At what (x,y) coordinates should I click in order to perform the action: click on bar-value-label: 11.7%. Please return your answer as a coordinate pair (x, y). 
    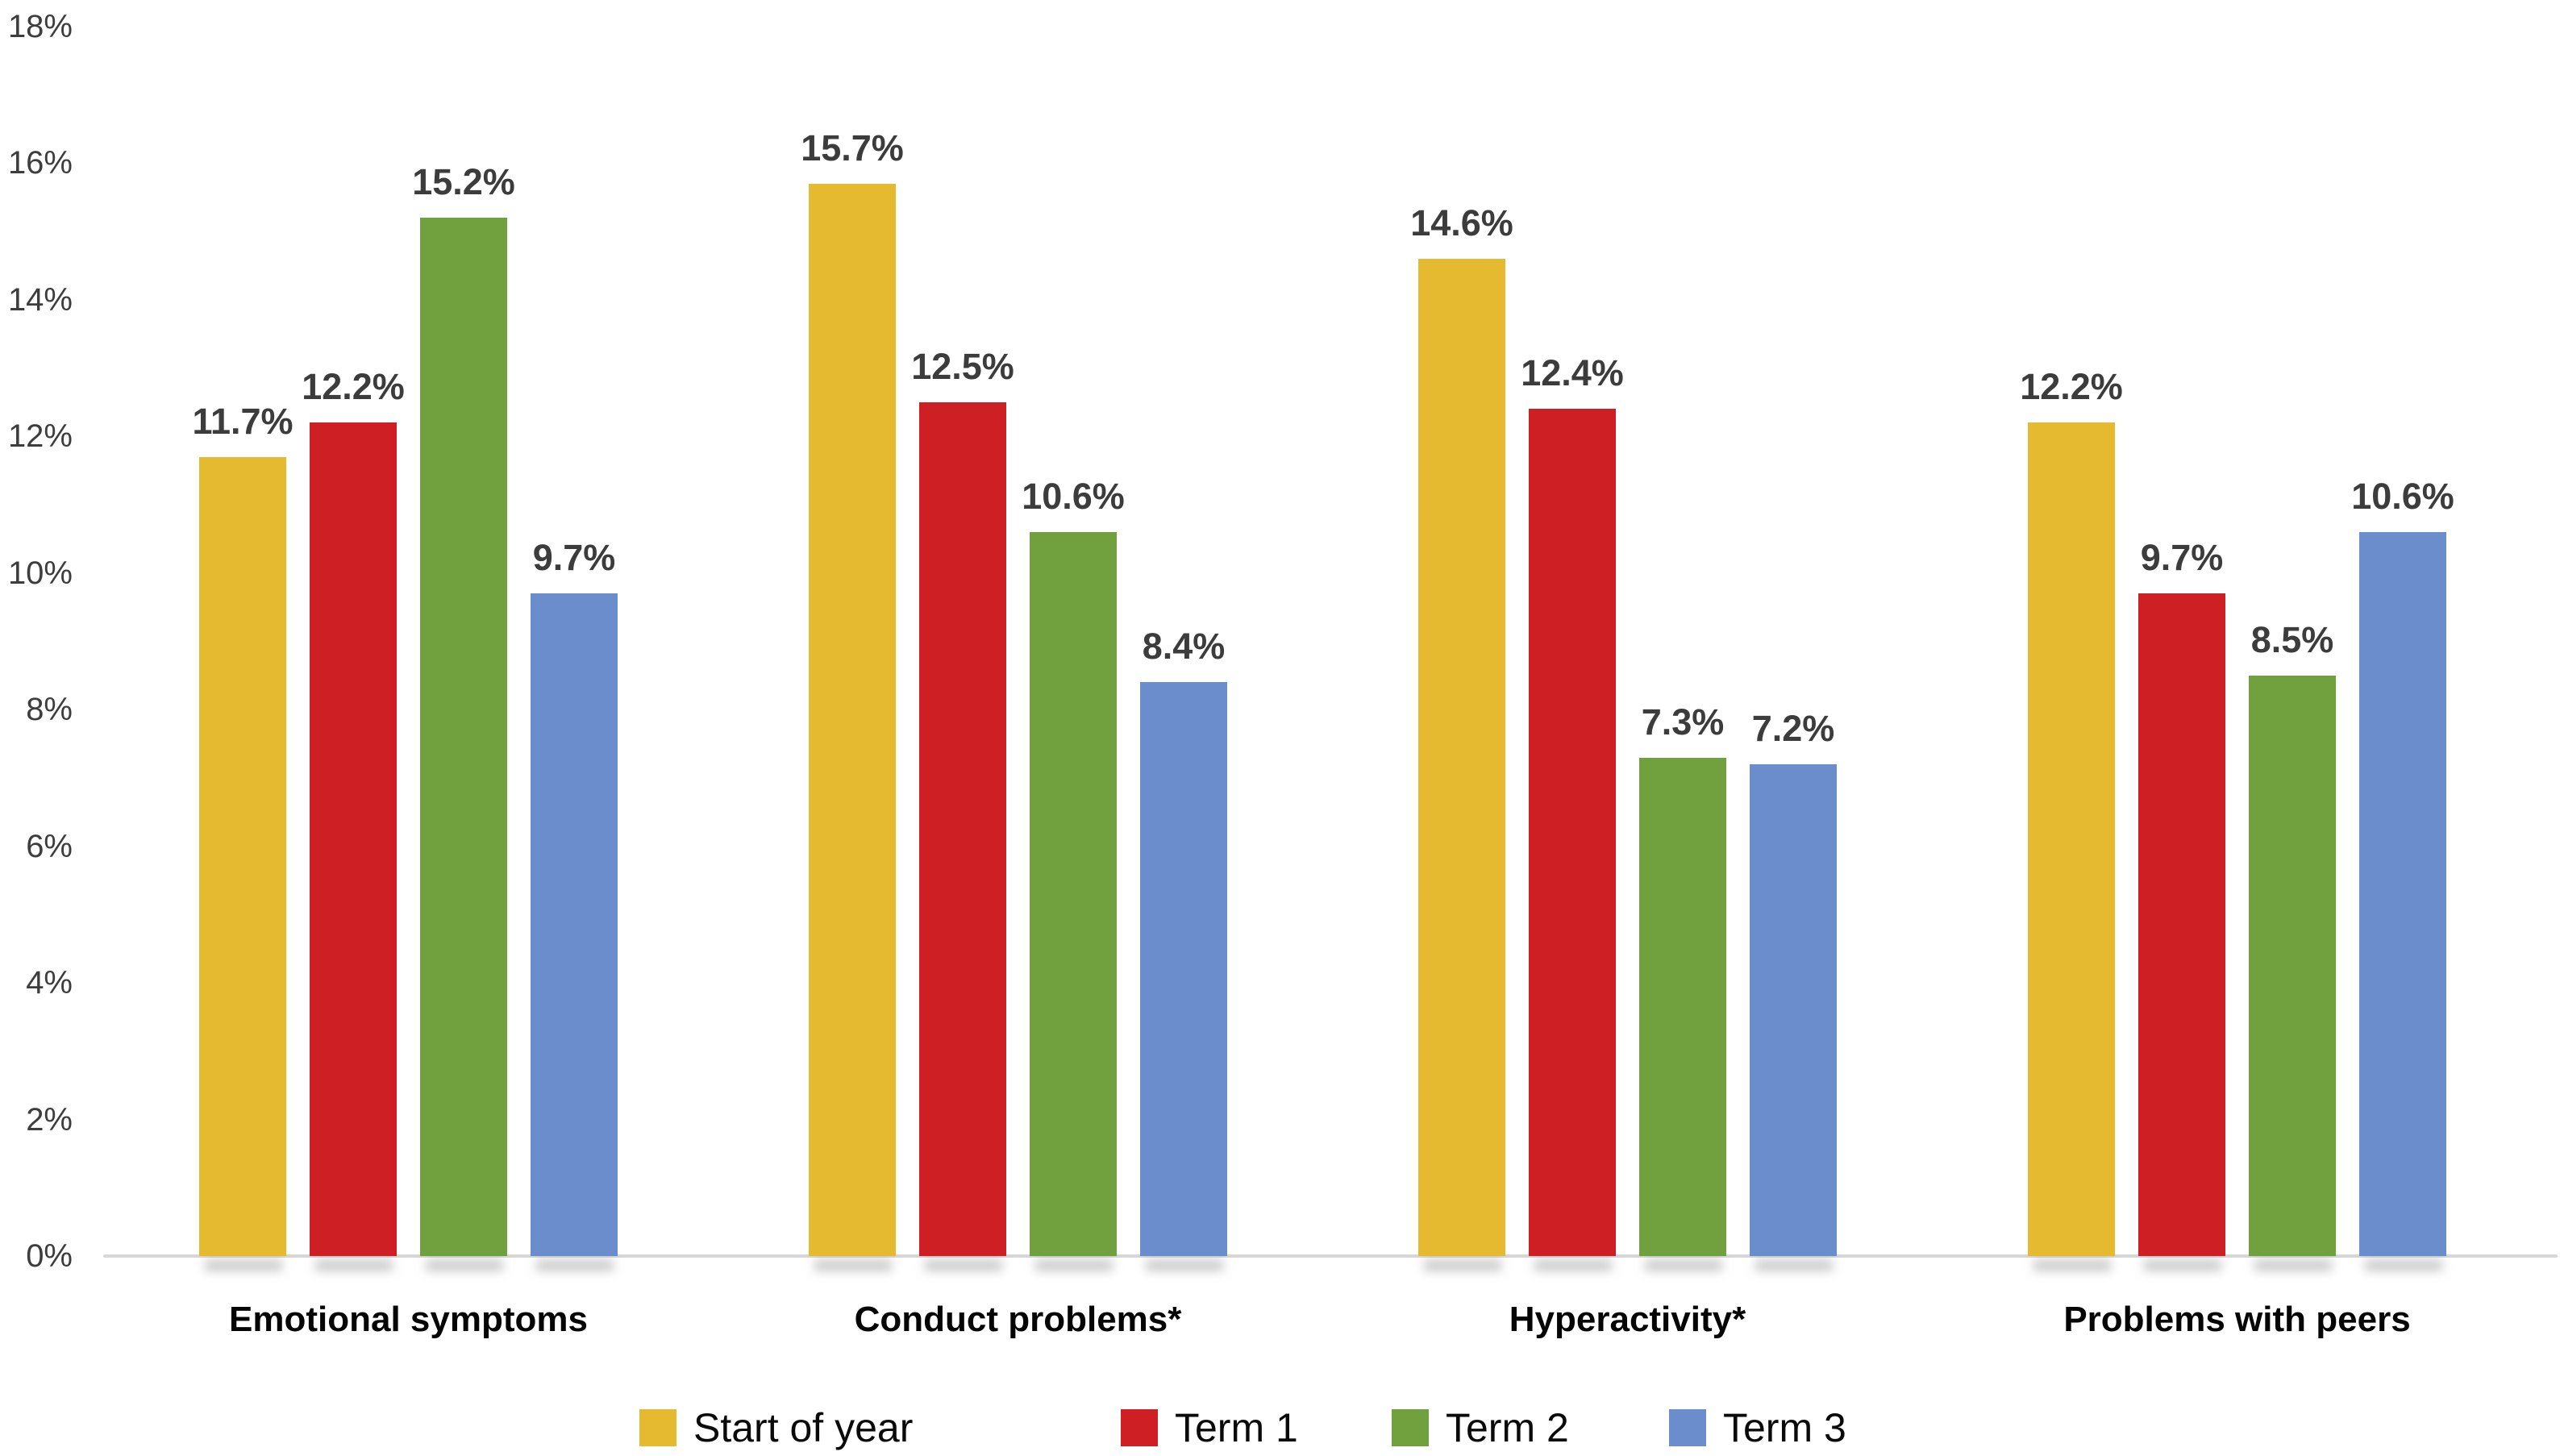
    Looking at the image, I should click on (242, 421).